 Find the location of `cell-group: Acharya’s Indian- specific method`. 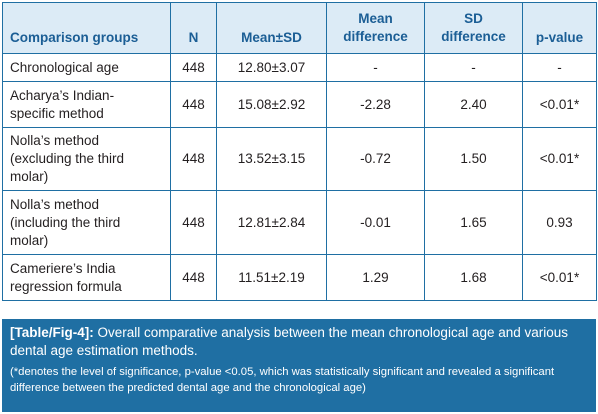

cell-group: Acharya’s Indian- specific method is located at coordinates (86, 104).